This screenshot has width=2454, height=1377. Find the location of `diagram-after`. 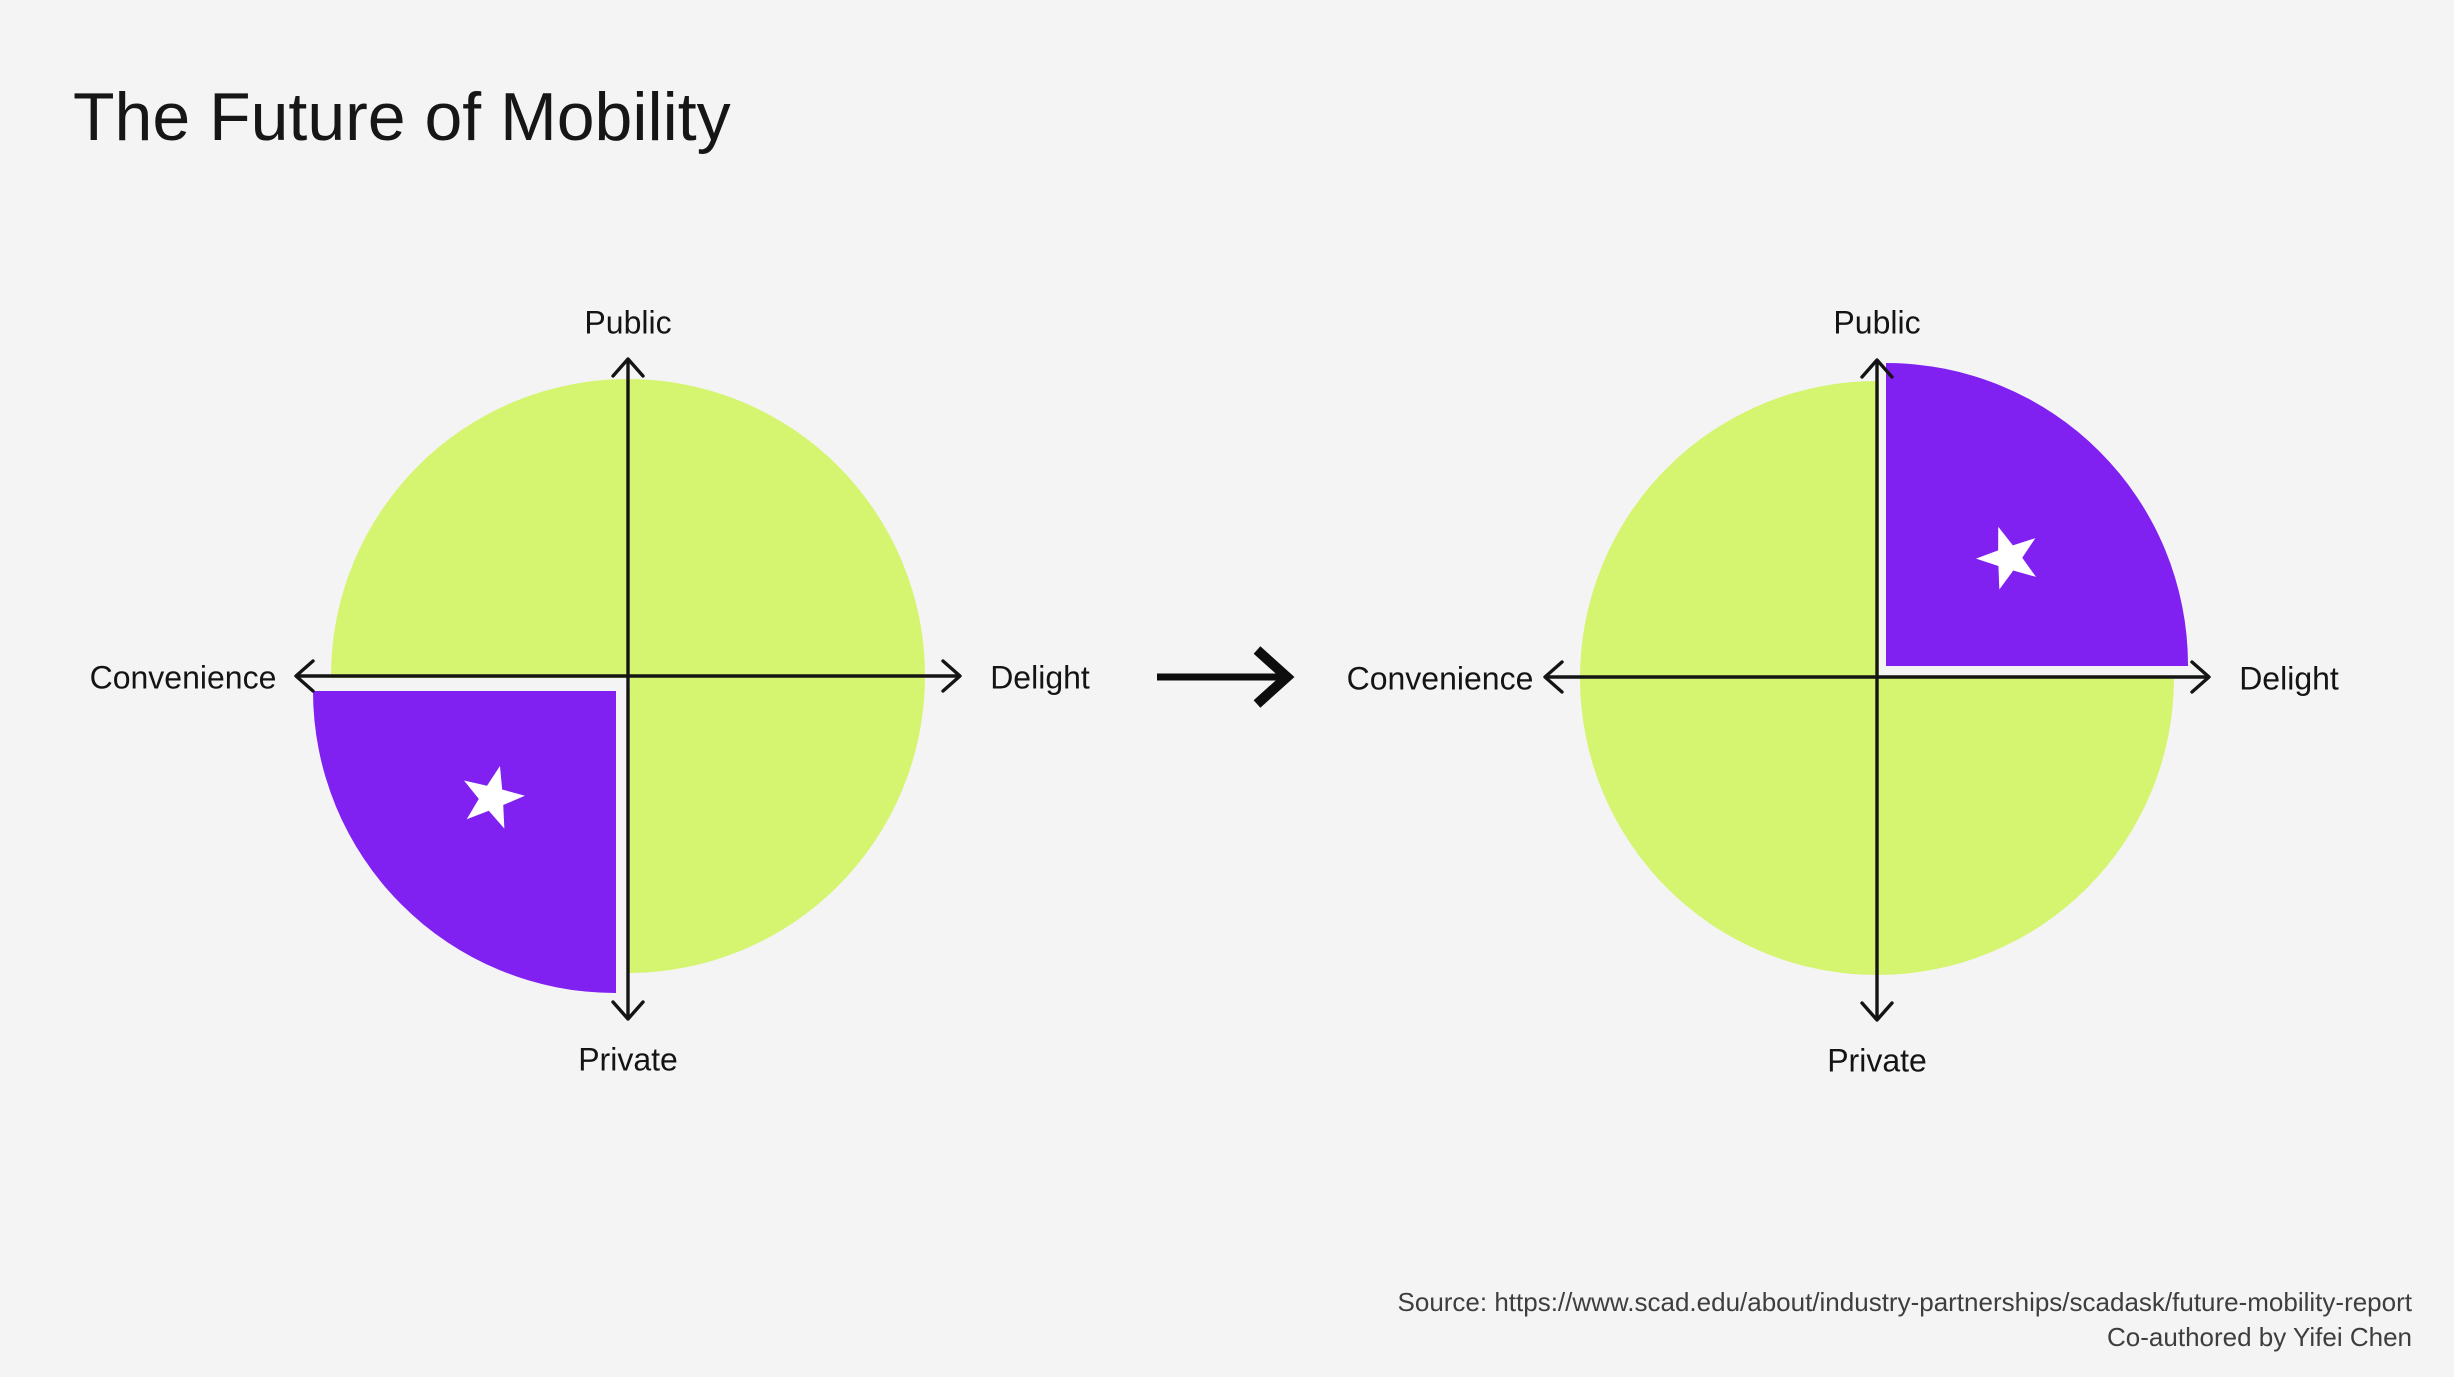

diagram-after is located at coordinates (1877, 690).